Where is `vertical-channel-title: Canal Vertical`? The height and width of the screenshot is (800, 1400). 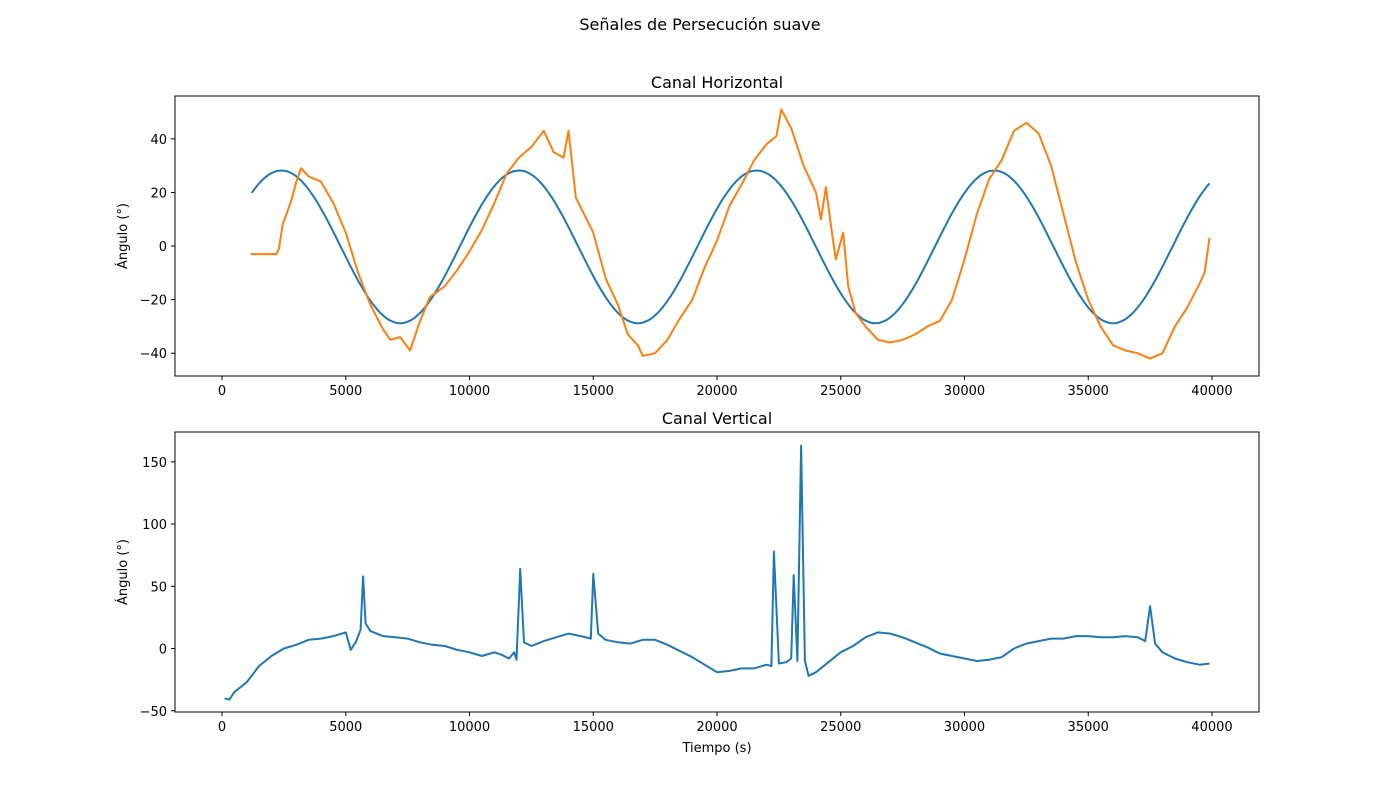 vertical-channel-title: Canal Vertical is located at coordinates (717, 418).